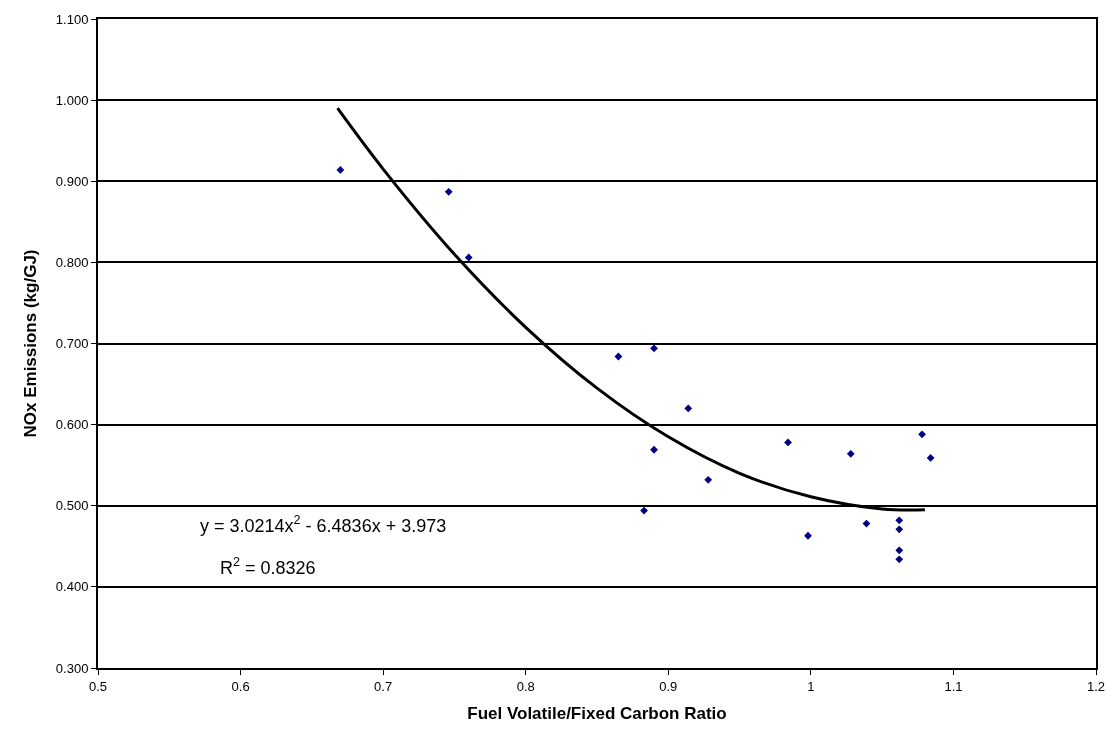 The height and width of the screenshot is (740, 1117). What do you see at coordinates (72, 181) in the screenshot?
I see `y-tick-label: 0.900` at bounding box center [72, 181].